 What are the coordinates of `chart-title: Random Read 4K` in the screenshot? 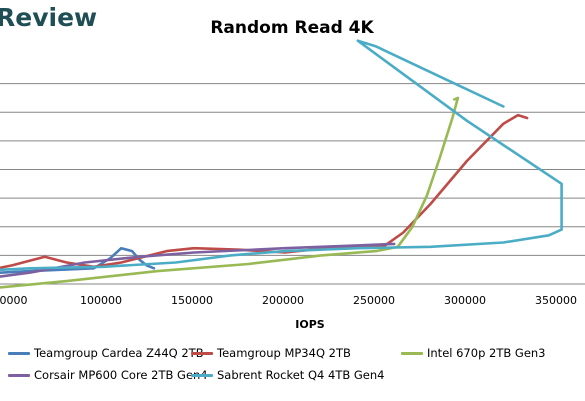 It's located at (292, 28).